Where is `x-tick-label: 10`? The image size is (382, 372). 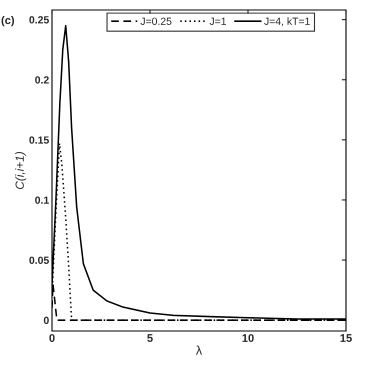
x-tick-label: 10 is located at coordinates (248, 338).